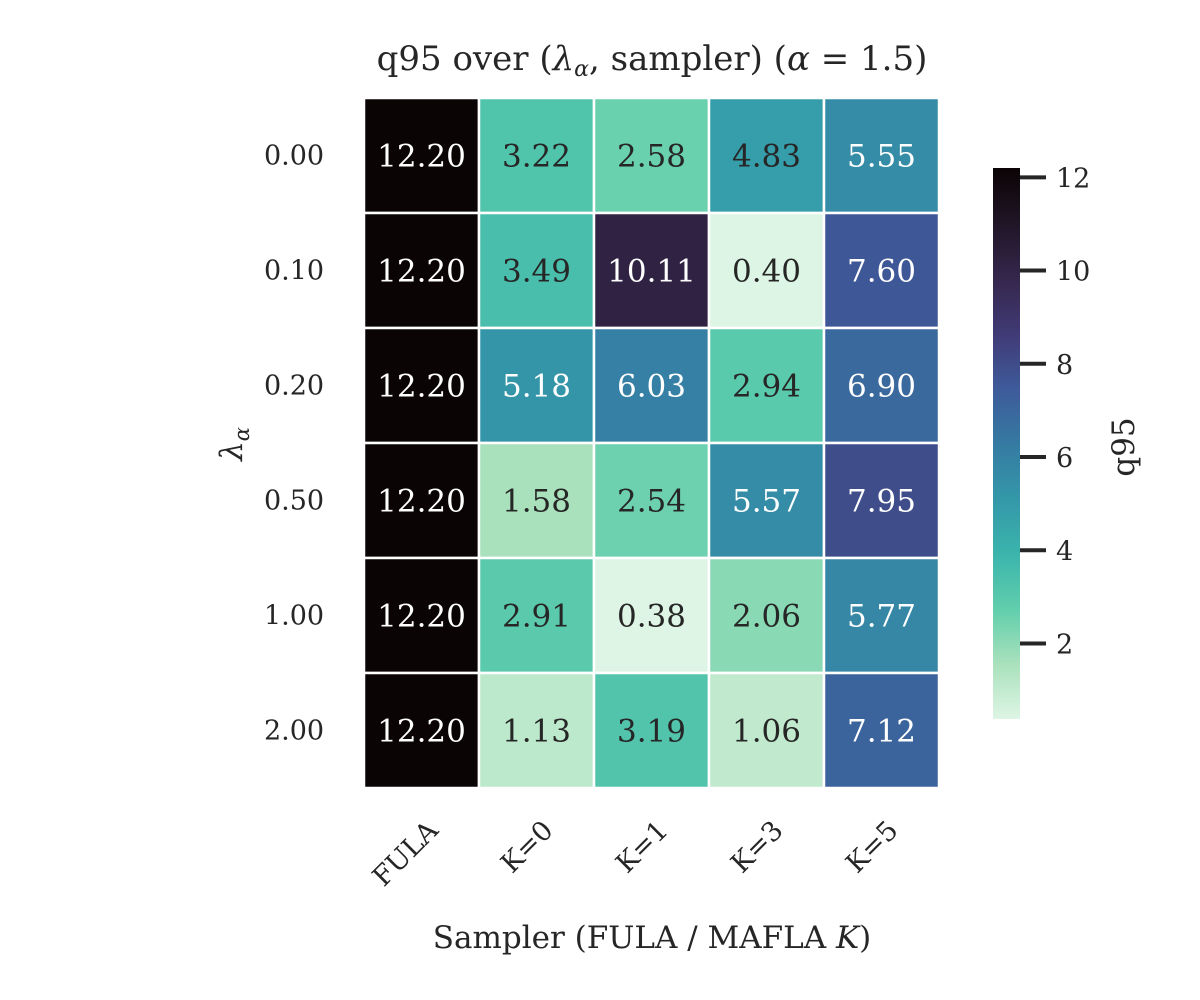 This screenshot has height=1000, width=1200. I want to click on cell-value-label: 10.11, so click(651, 272).